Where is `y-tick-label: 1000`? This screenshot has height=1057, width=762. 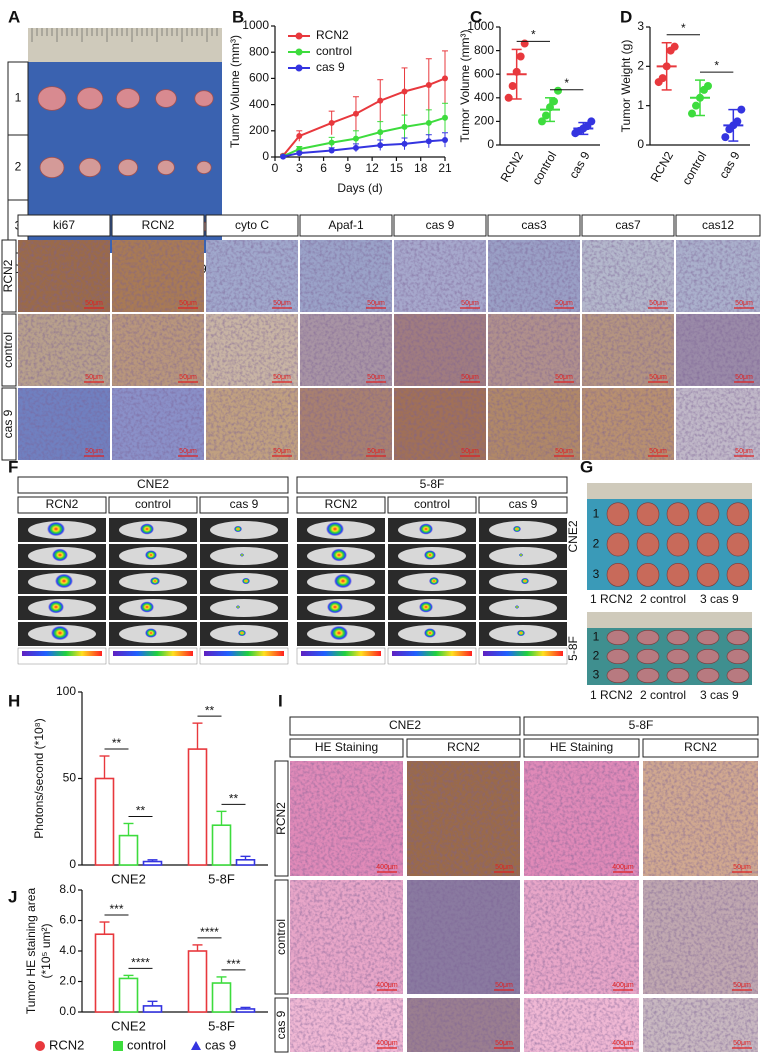 y-tick-label: 1000 is located at coordinates (255, 25).